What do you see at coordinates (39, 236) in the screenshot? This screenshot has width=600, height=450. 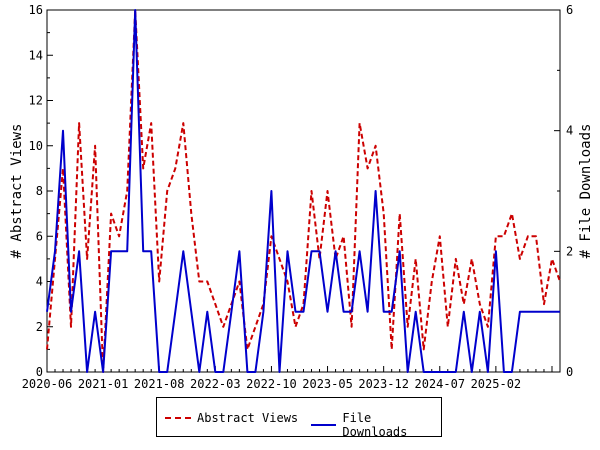 I see `y-left-tick-label: 6` at bounding box center [39, 236].